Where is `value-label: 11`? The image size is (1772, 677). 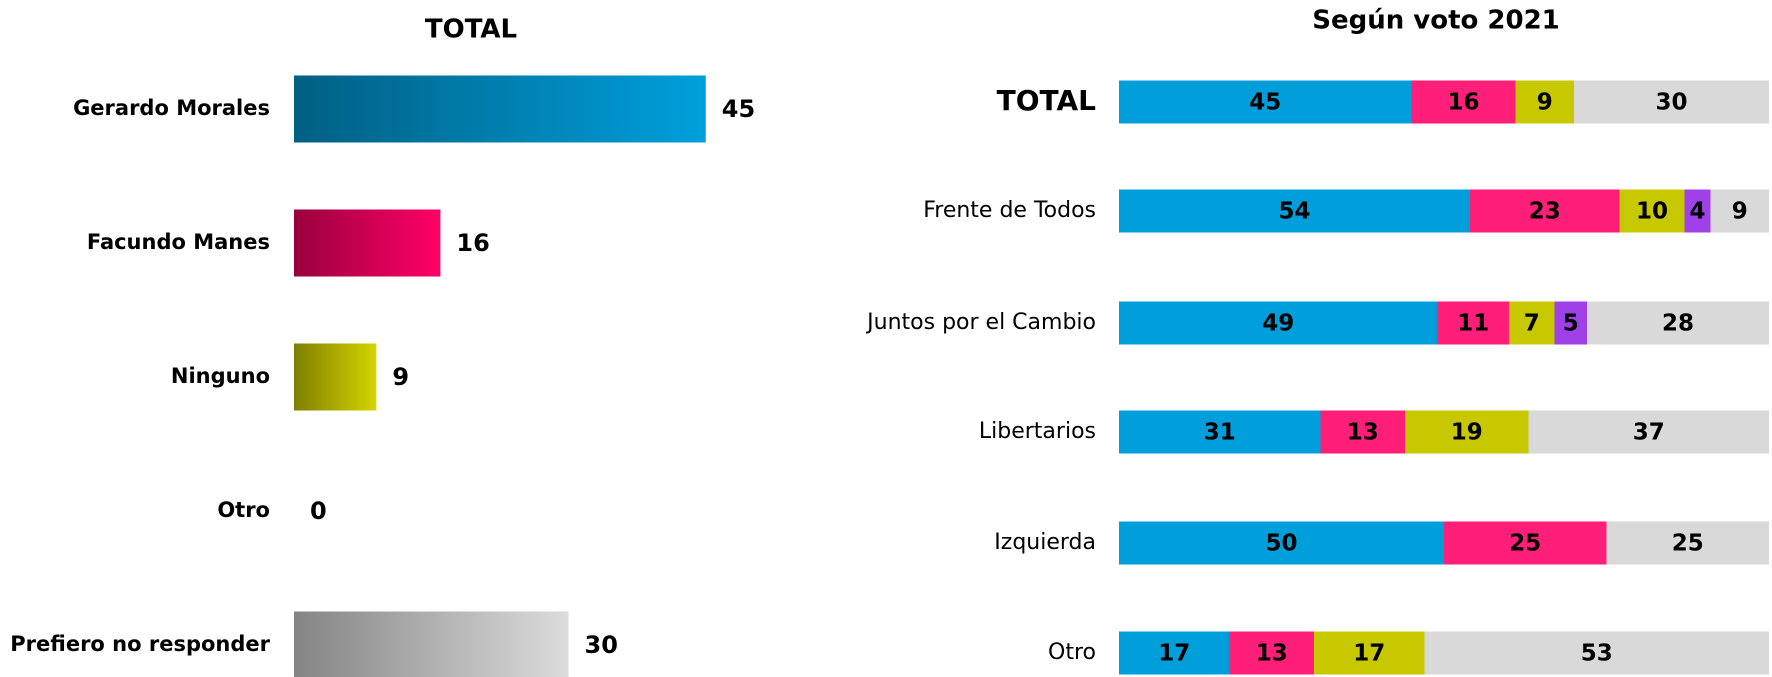 value-label: 11 is located at coordinates (1473, 324).